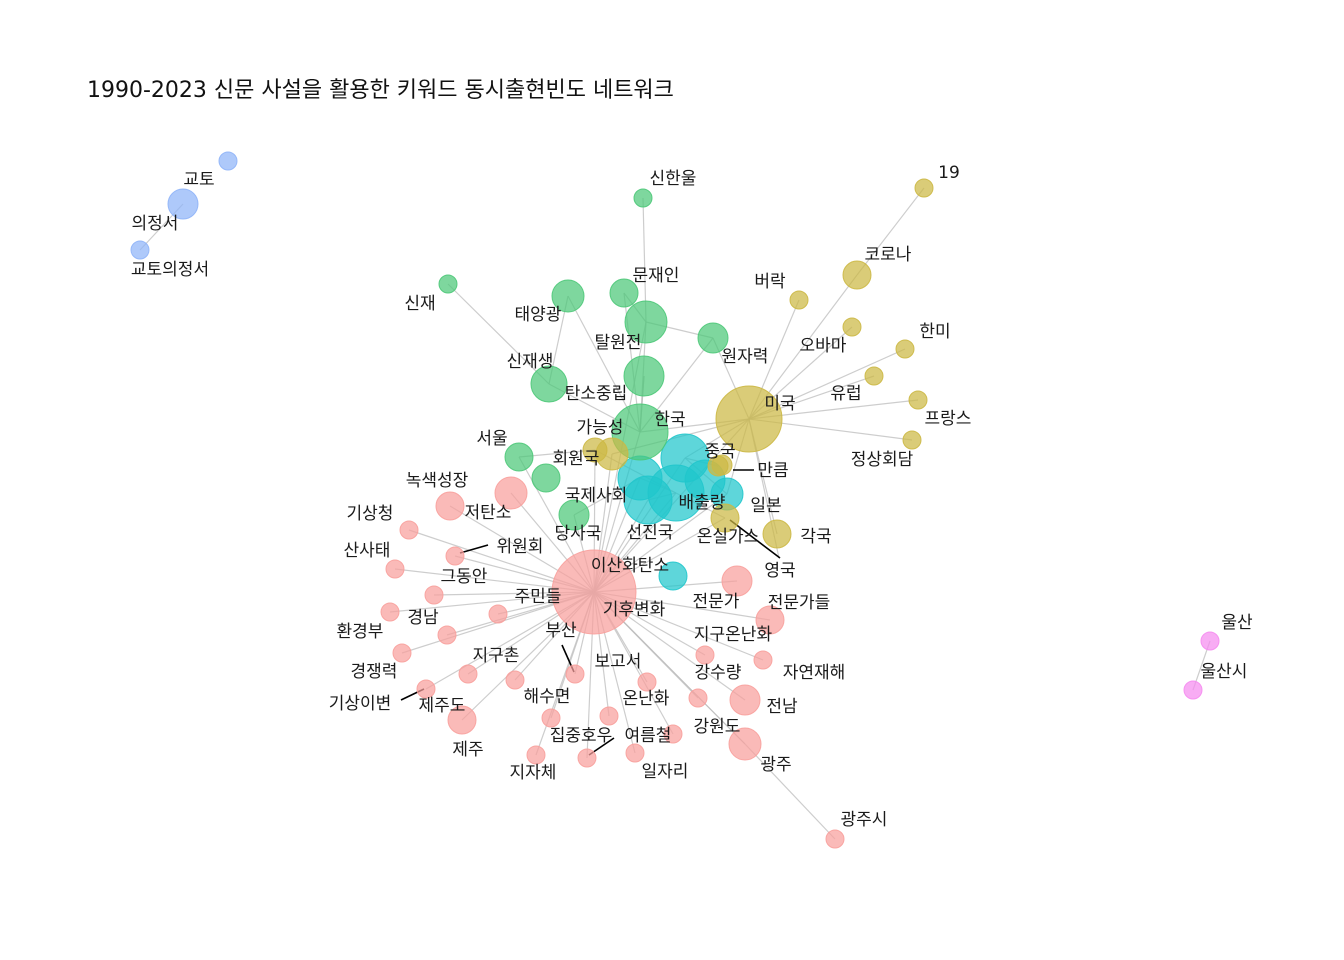 The width and height of the screenshot is (1344, 960). What do you see at coordinates (515, 680) in the screenshot?
I see `node-circle-제주도` at bounding box center [515, 680].